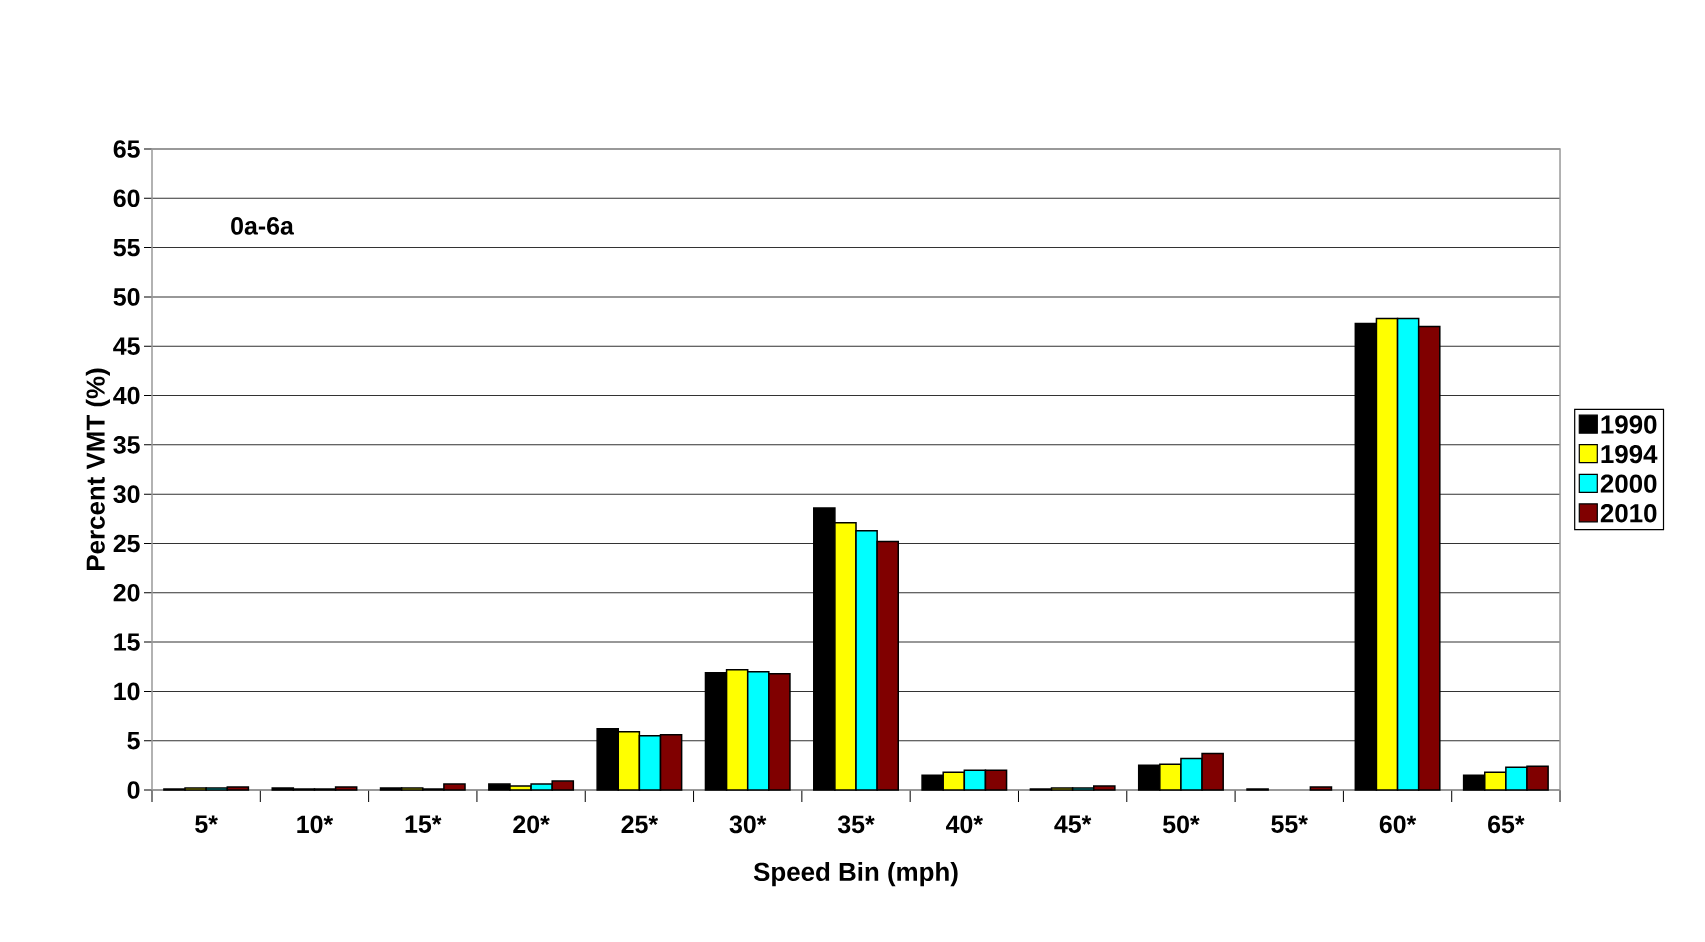 The image size is (1705, 942). Describe the element at coordinates (640, 824) in the screenshot. I see `x-tick-label: 25*` at that location.